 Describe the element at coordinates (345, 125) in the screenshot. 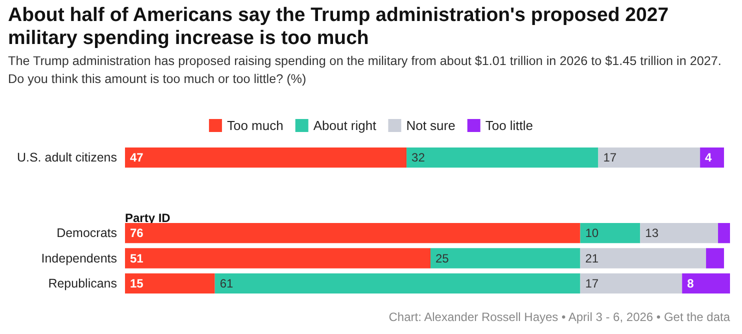

I see `legend-label: About right` at that location.